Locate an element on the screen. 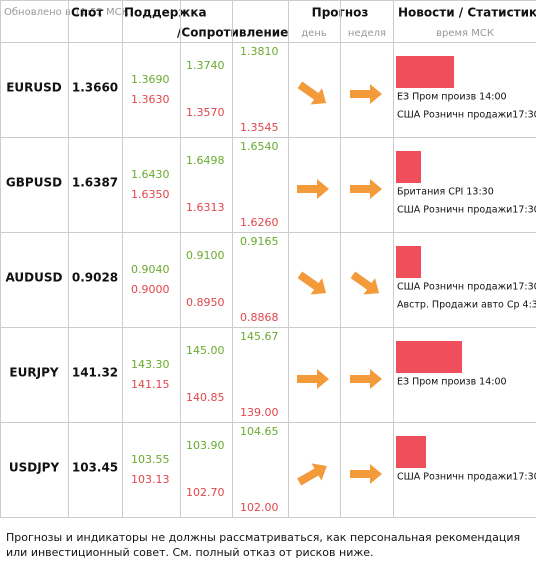 This screenshot has width=536, height=566. outer-low: 102.00 is located at coordinates (259, 507).